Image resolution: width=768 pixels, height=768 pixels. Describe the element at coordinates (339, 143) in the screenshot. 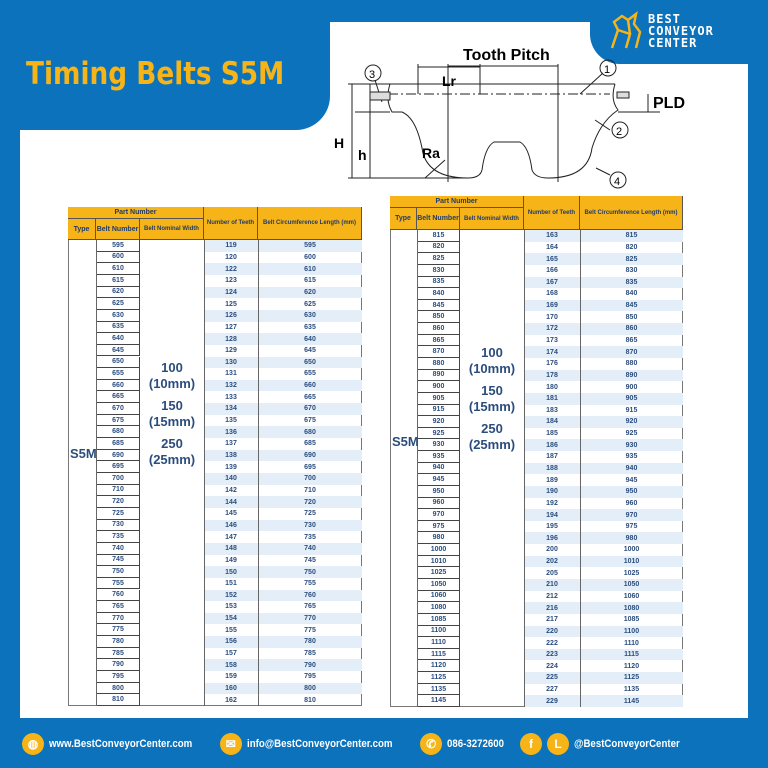

I see `H-label: H` at that location.